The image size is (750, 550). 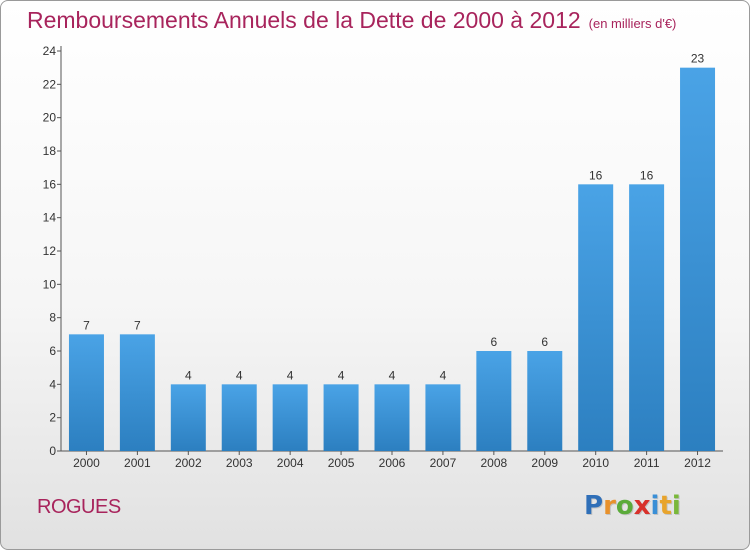 I want to click on y-tick-label: 8, so click(x=52, y=318).